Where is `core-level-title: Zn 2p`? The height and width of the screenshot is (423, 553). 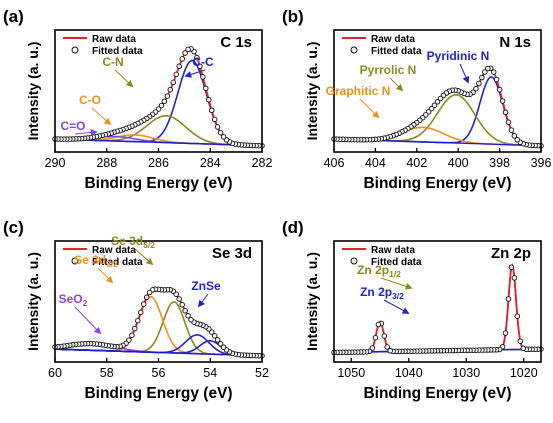 core-level-title: Zn 2p is located at coordinates (511, 253).